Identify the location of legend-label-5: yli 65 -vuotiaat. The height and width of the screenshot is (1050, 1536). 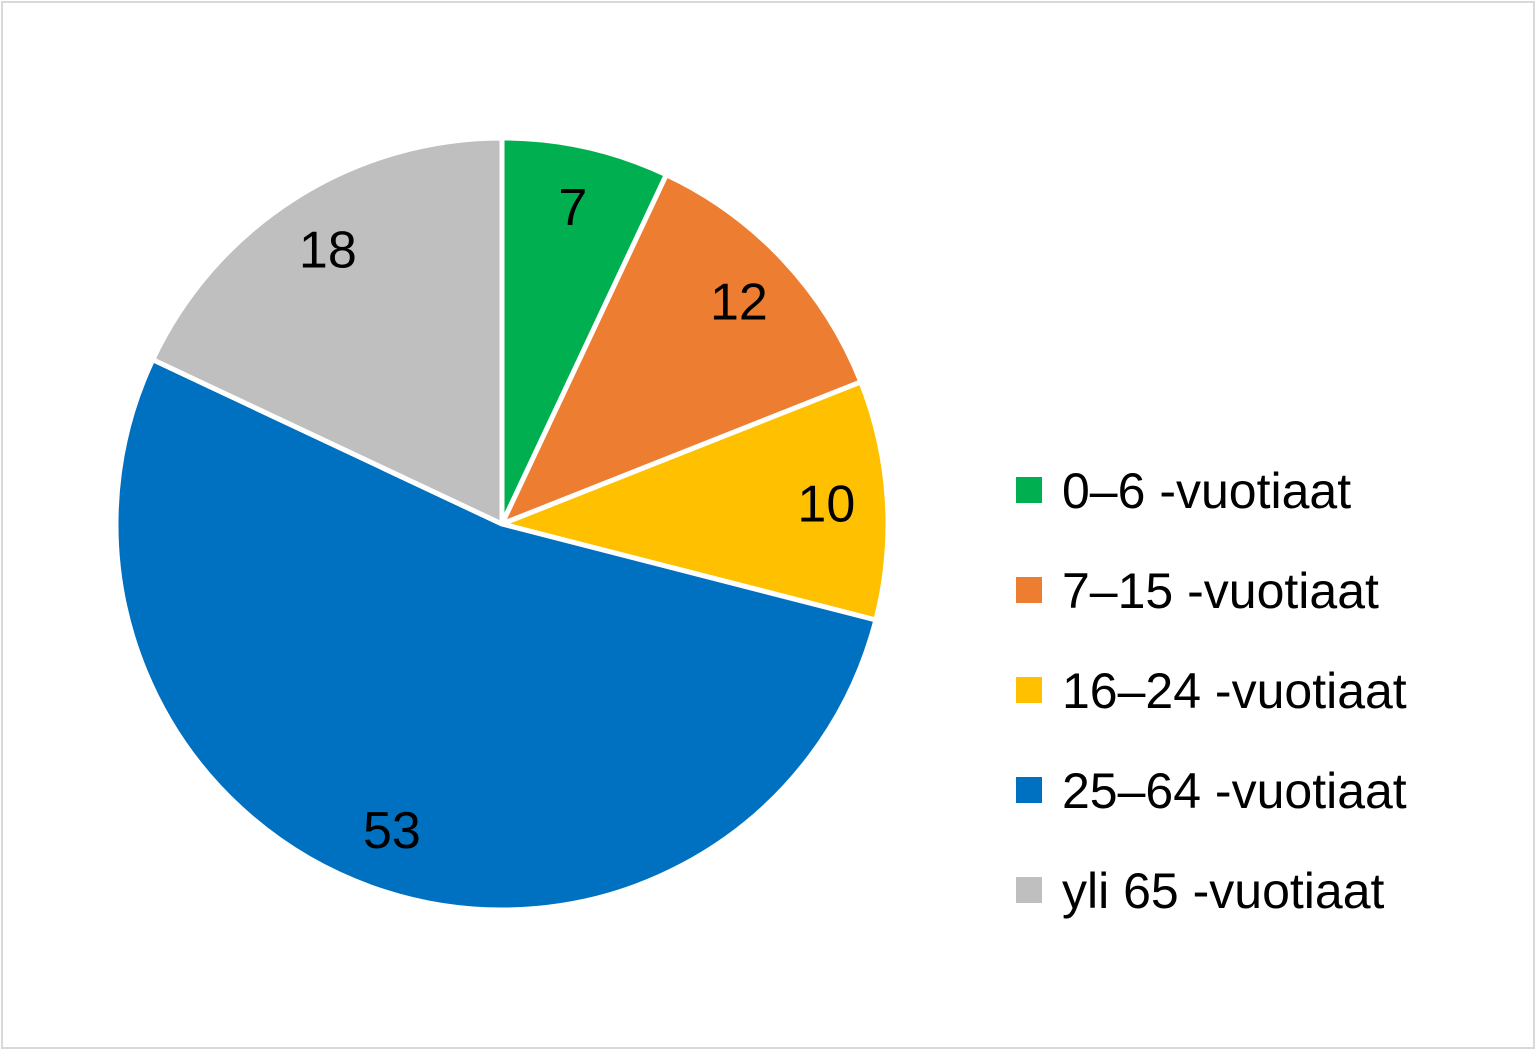
(1223, 891).